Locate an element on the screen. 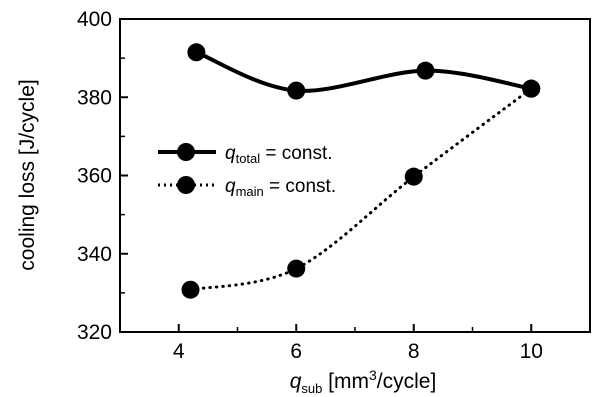  y-tick-label: 380 is located at coordinates (94, 97).